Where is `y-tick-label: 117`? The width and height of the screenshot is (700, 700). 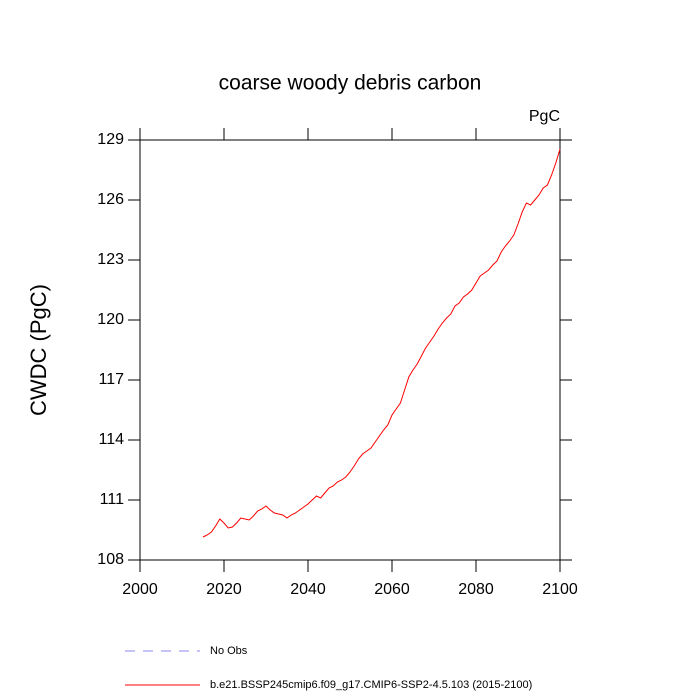 y-tick-label: 117 is located at coordinates (111, 379).